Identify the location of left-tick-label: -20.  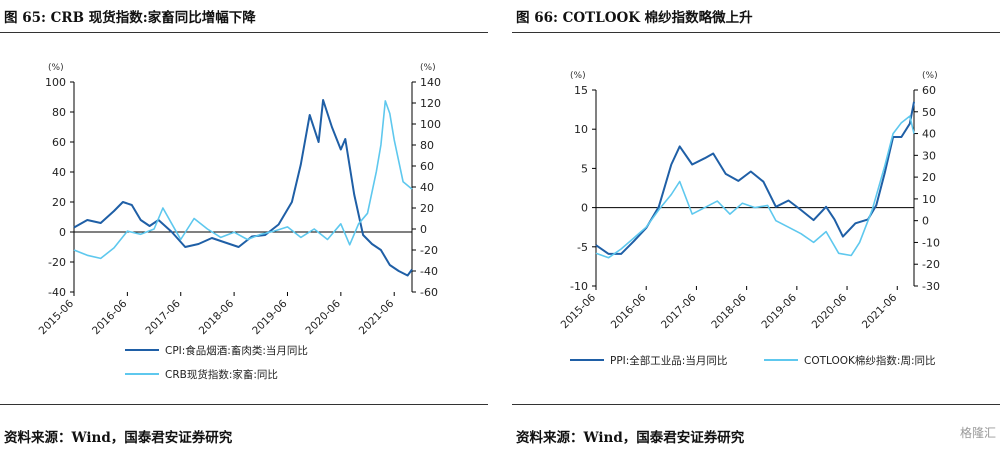
(57, 262).